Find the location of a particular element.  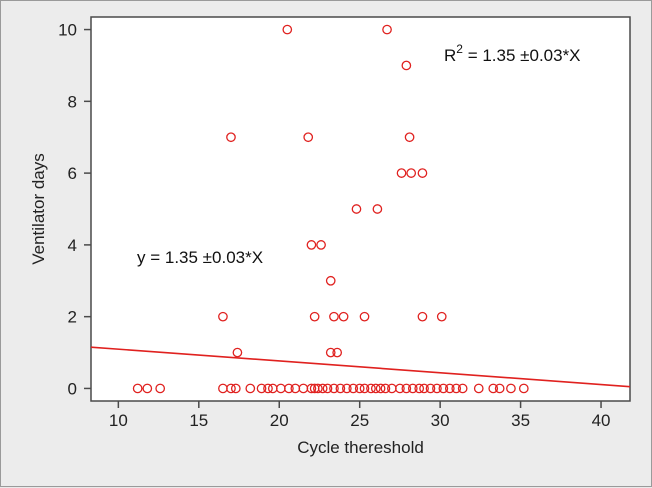

x-tick-label: 30 is located at coordinates (440, 420).